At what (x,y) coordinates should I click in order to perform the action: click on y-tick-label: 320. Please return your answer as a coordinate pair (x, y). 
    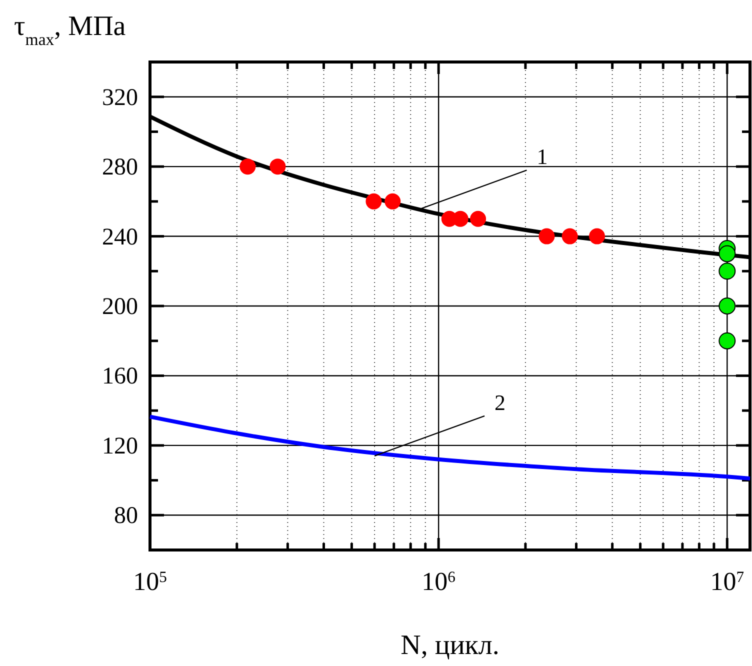
    Looking at the image, I should click on (120, 97).